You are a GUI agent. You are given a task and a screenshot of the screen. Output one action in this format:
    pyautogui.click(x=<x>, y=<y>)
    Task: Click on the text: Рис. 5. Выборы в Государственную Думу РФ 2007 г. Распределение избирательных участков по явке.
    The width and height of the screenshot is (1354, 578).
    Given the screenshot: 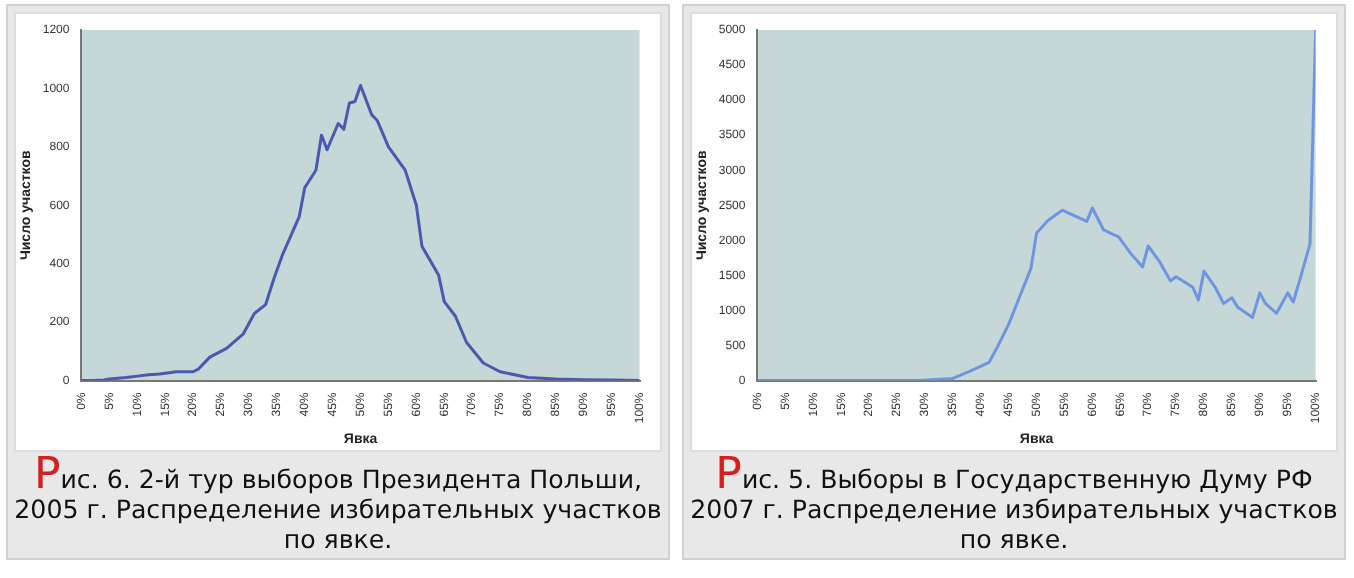 What is the action you would take?
    pyautogui.click(x=1014, y=504)
    